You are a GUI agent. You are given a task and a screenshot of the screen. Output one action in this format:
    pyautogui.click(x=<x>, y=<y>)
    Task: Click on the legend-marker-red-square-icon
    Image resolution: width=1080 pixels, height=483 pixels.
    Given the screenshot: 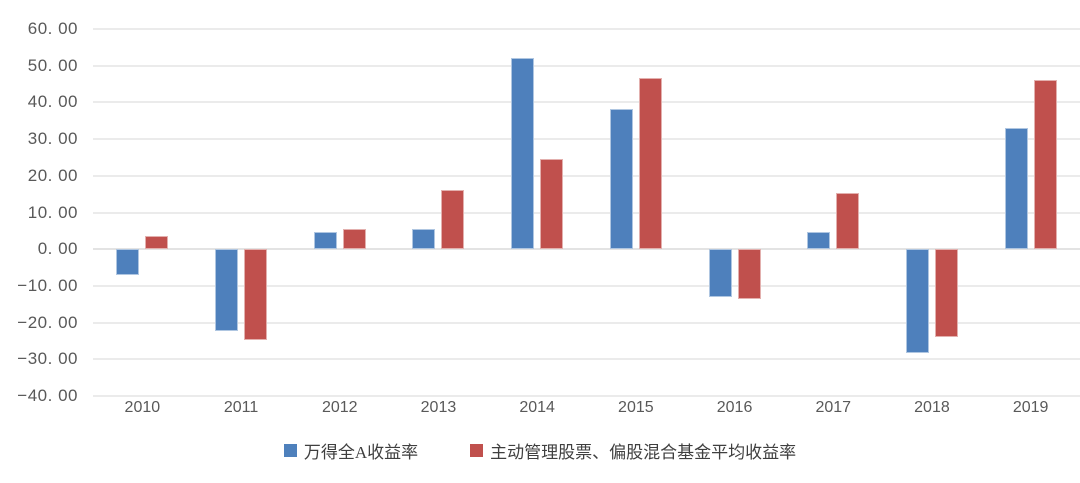 What is the action you would take?
    pyautogui.click(x=477, y=450)
    